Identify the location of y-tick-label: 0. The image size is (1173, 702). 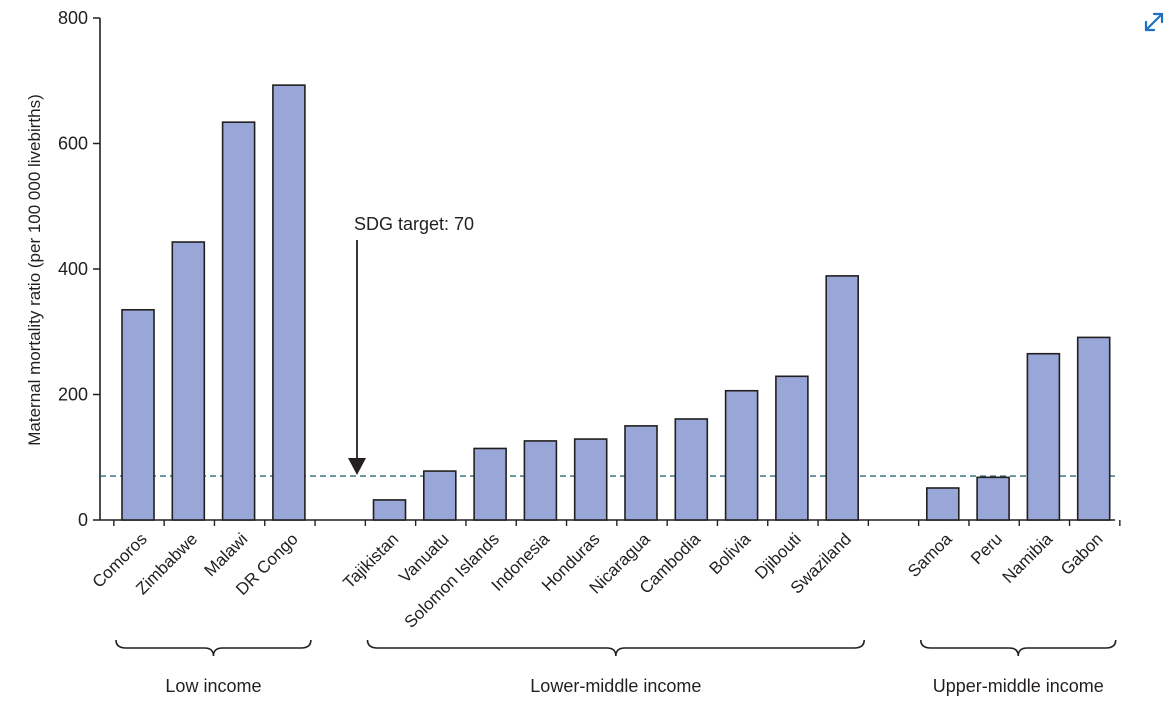
(83, 520).